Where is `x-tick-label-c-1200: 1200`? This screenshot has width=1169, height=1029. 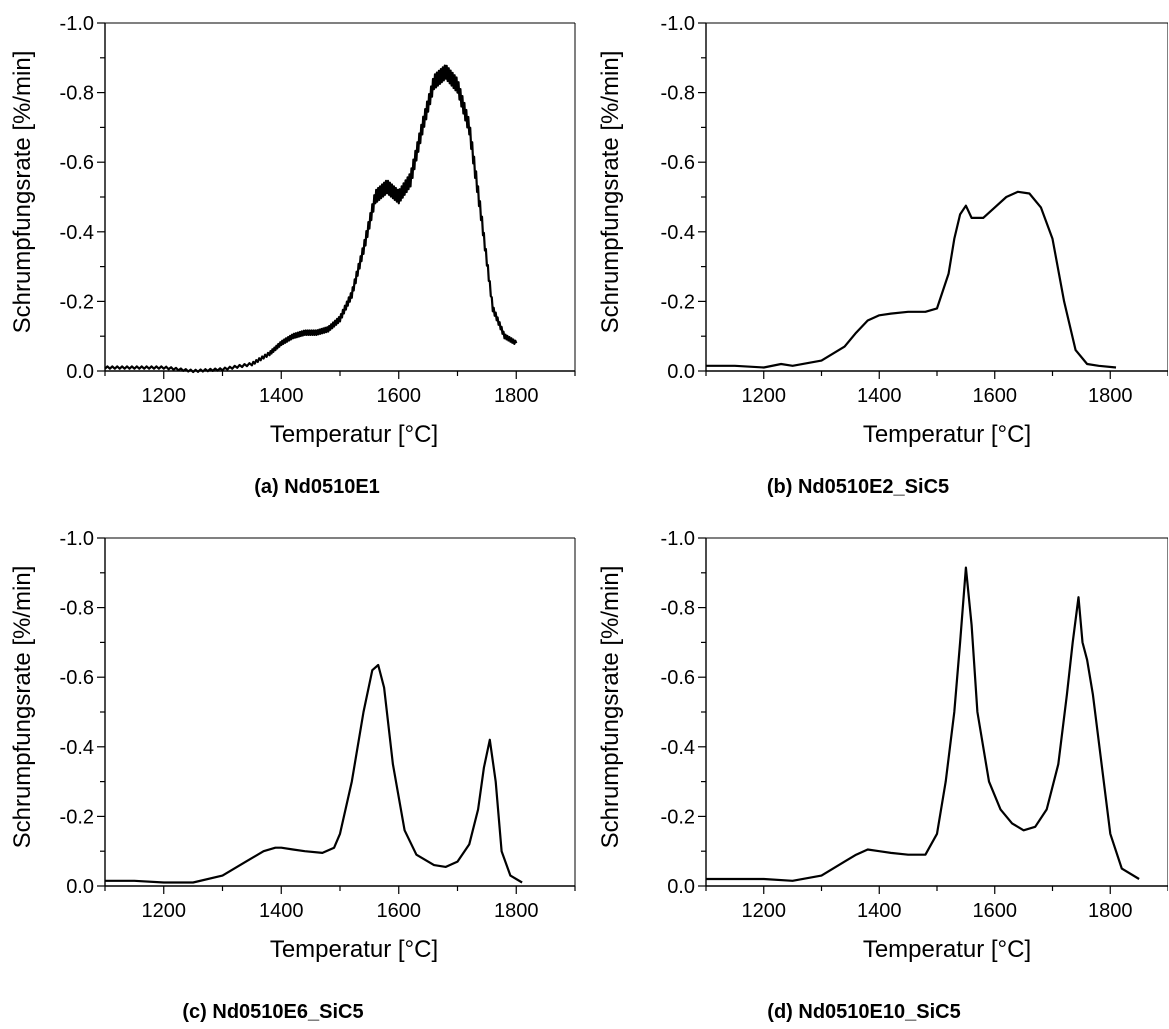
x-tick-label-c-1200: 1200 is located at coordinates (164, 911).